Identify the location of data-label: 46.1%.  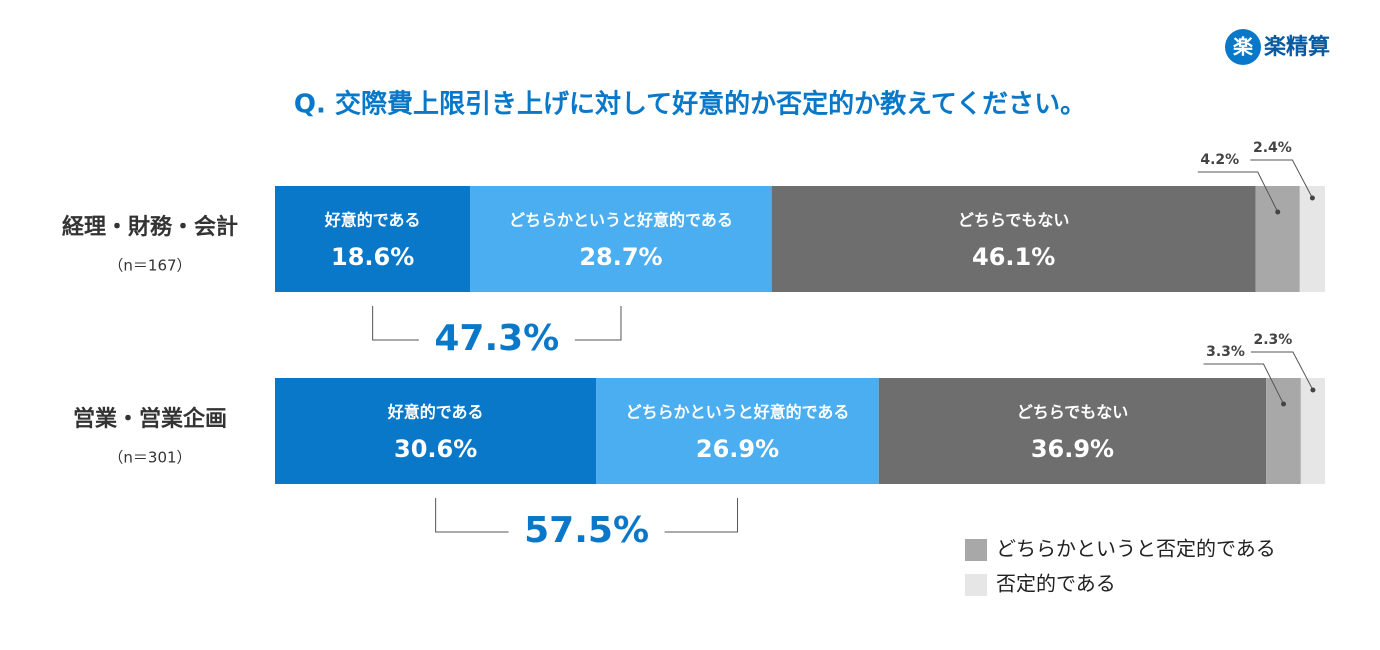
(1013, 257).